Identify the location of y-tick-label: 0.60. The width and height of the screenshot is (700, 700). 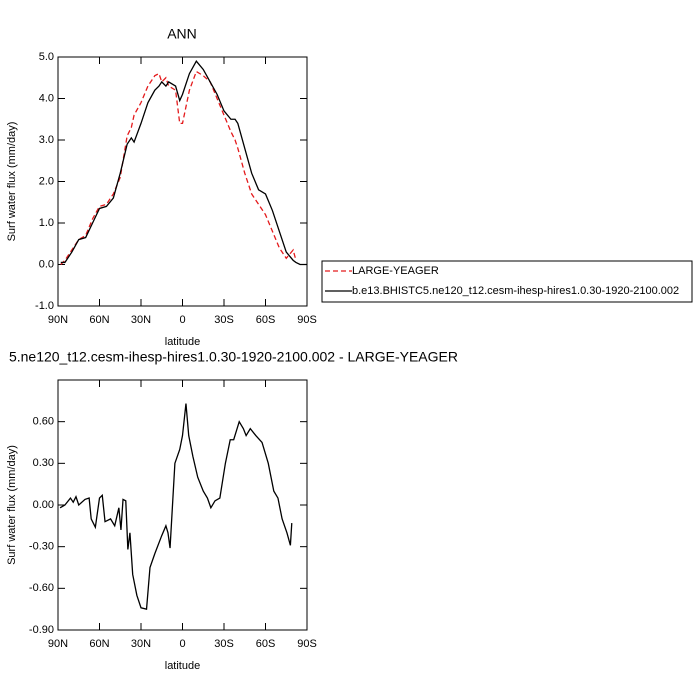
(43, 422).